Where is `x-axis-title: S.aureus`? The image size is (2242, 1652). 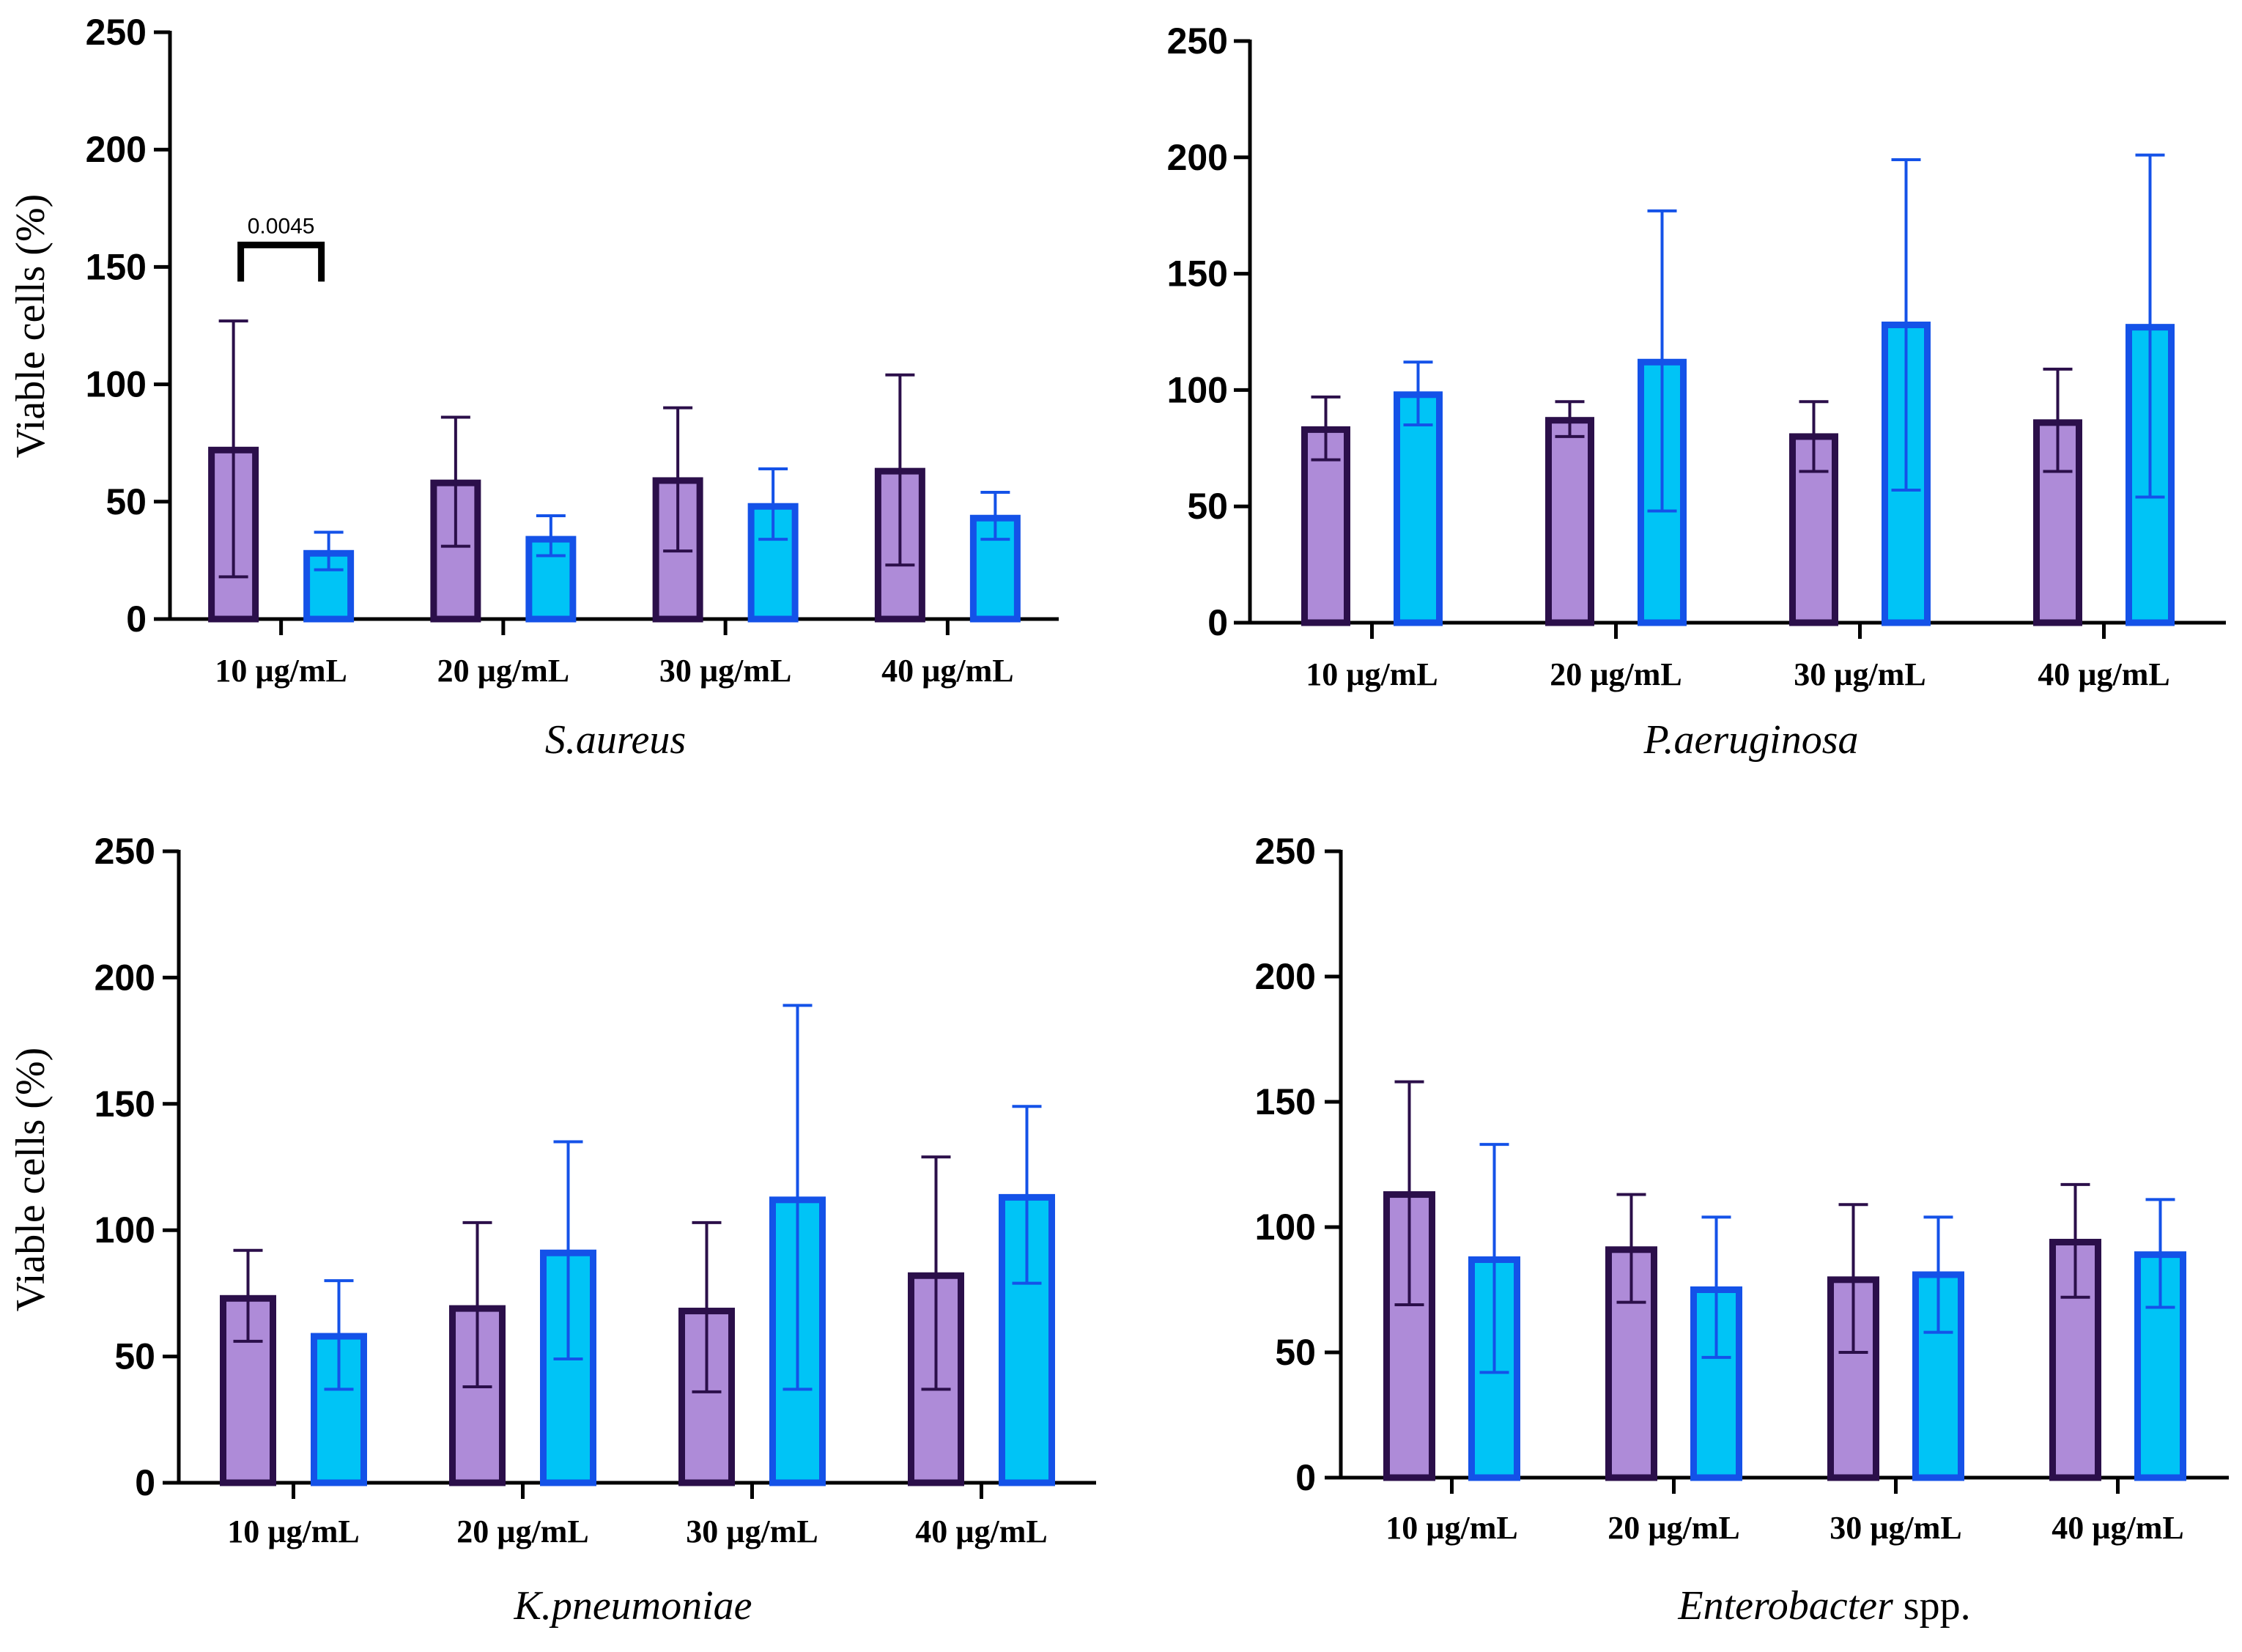 x-axis-title: S.aureus is located at coordinates (615, 740).